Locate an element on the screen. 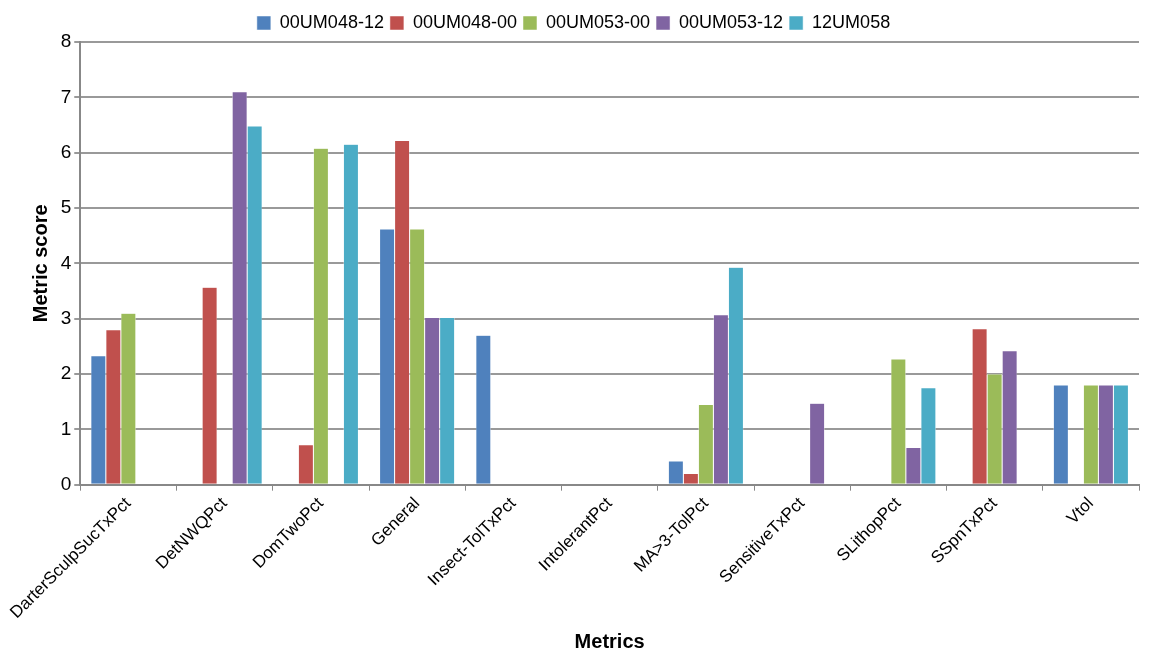  y-tick-label: 1 is located at coordinates (66, 428).